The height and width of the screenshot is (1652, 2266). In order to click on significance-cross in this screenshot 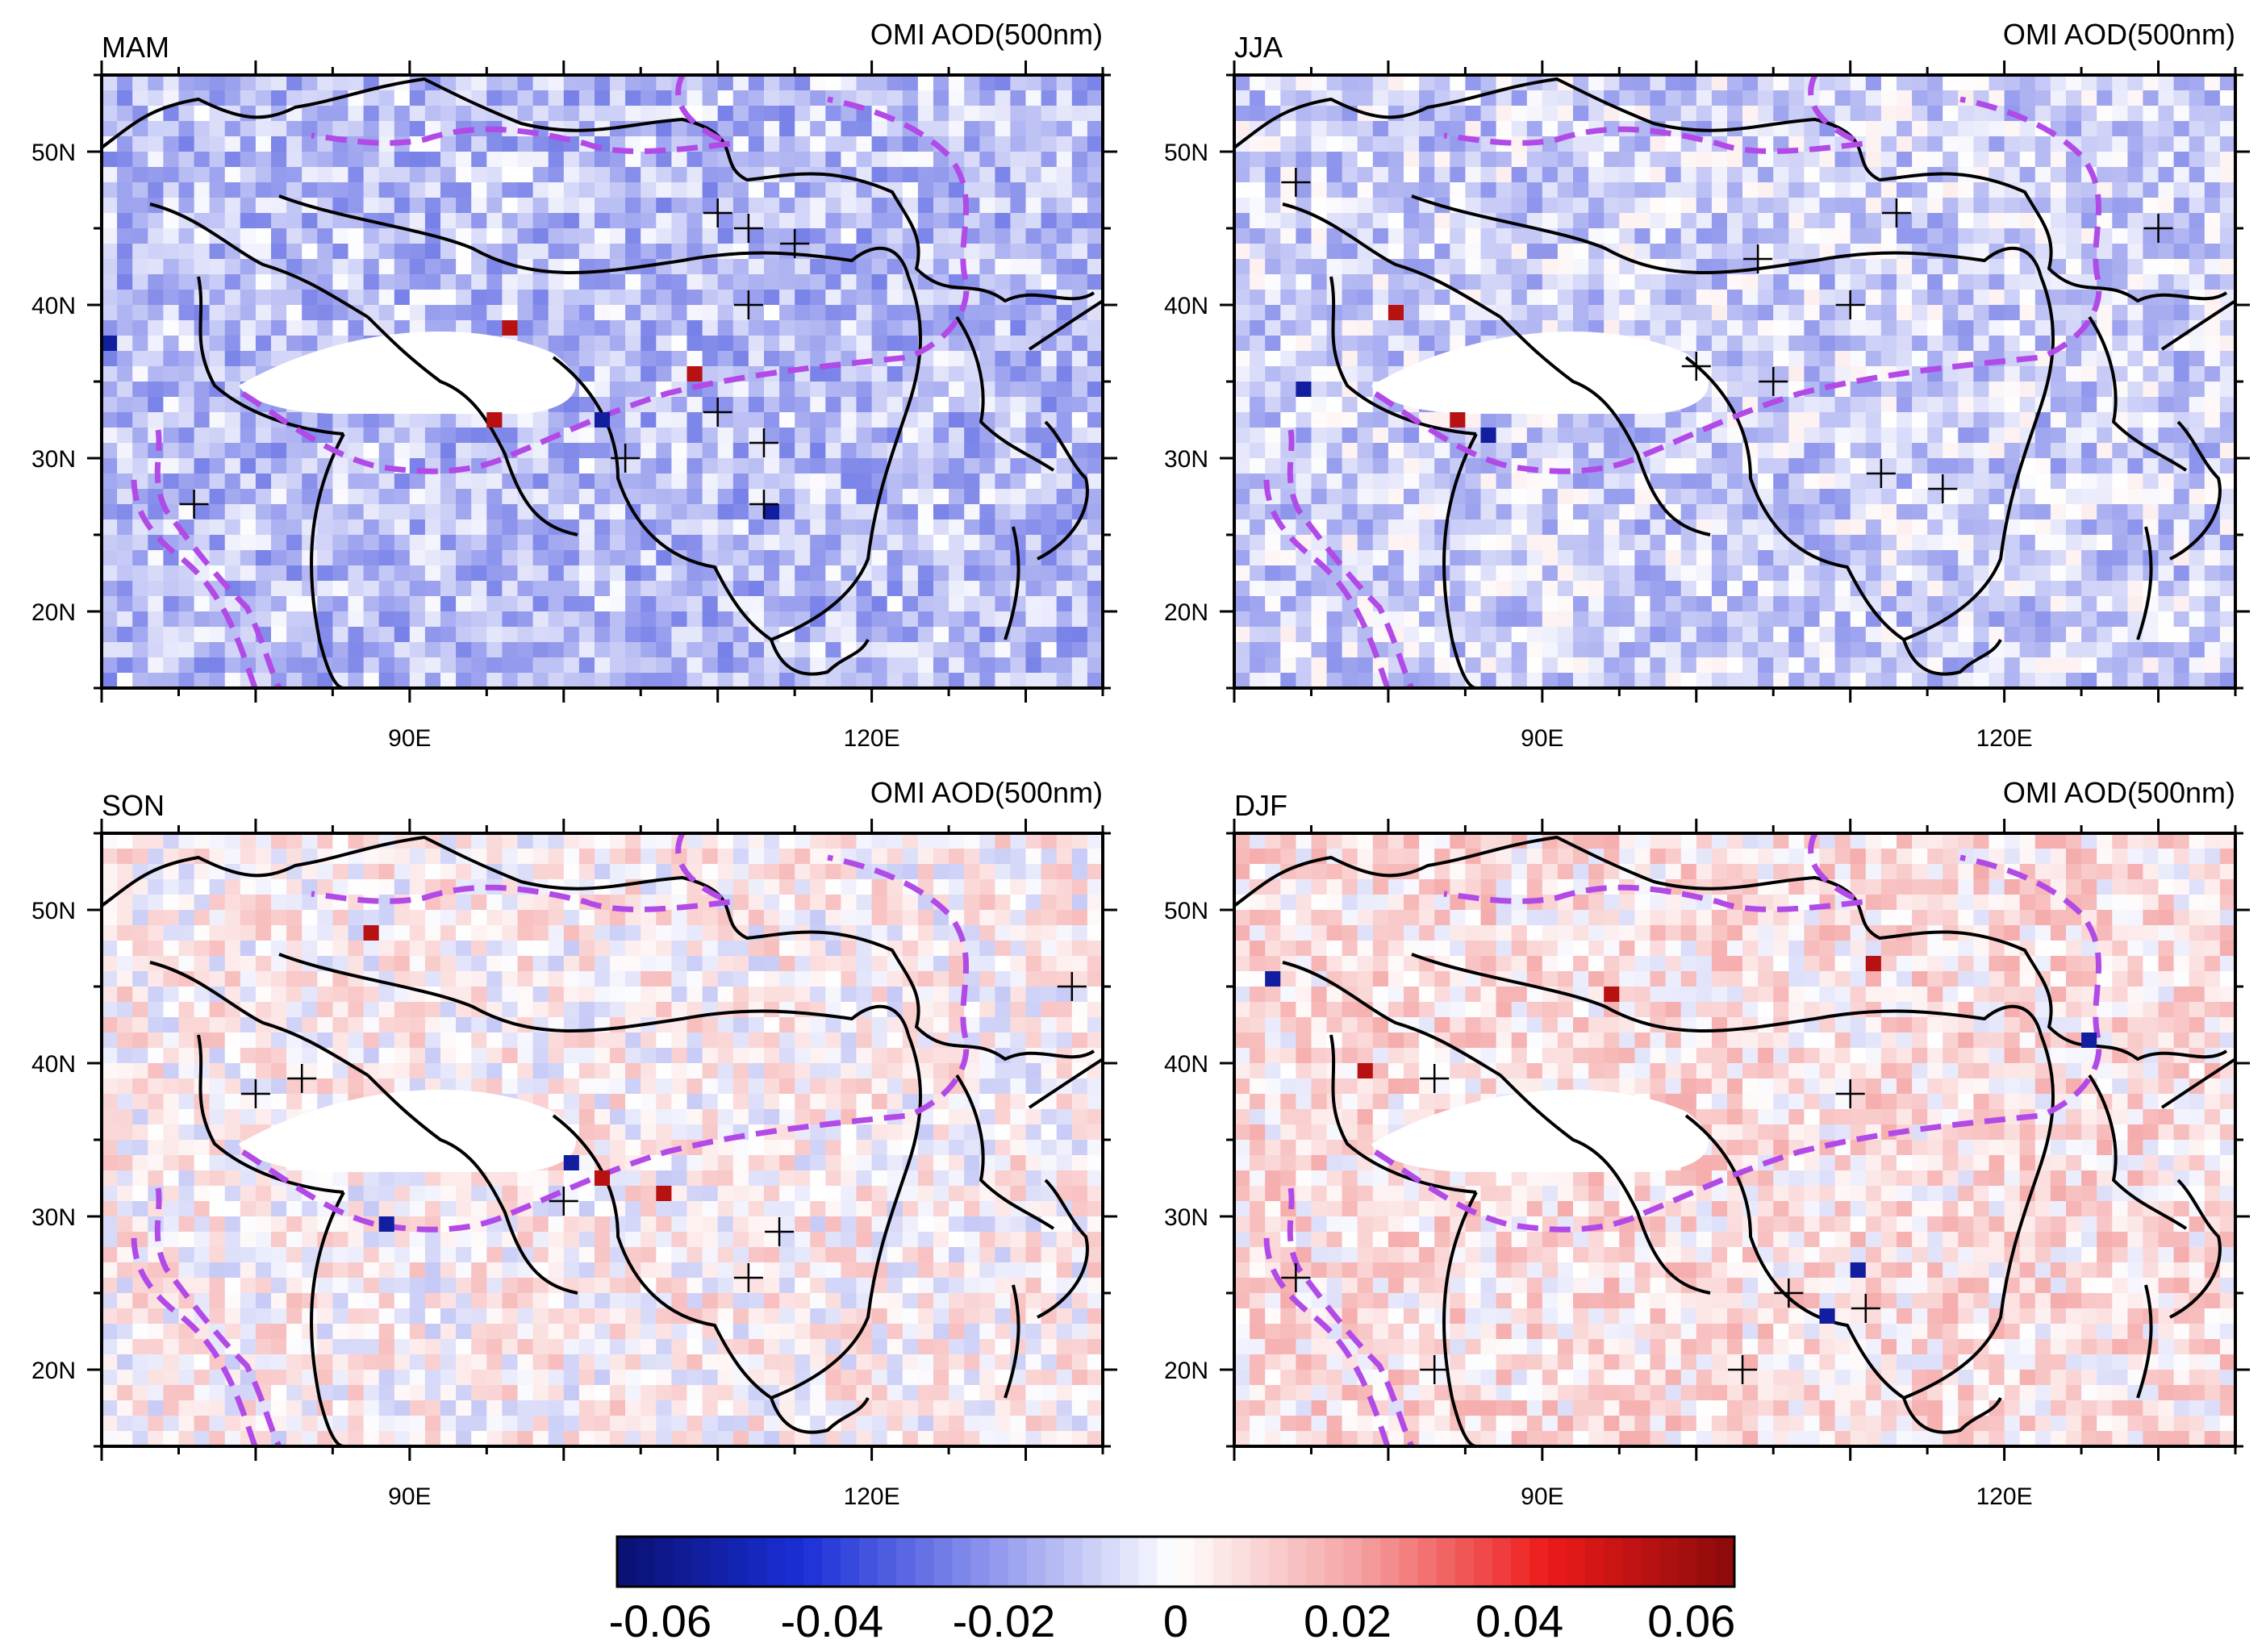, I will do `click(717, 413)`.